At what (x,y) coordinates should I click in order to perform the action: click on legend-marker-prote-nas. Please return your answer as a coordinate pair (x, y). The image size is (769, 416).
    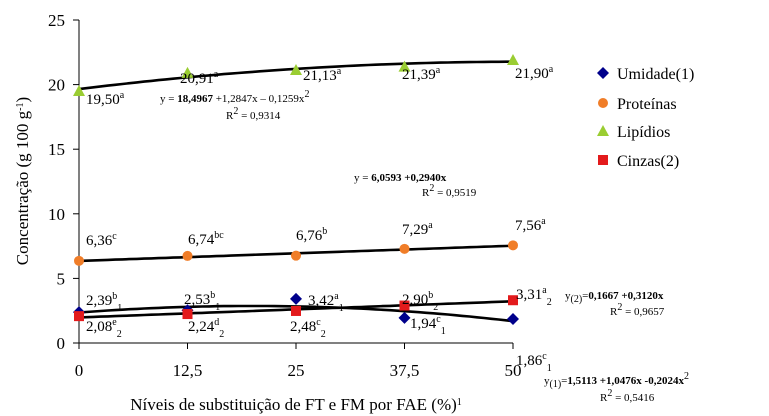
    Looking at the image, I should click on (603, 103).